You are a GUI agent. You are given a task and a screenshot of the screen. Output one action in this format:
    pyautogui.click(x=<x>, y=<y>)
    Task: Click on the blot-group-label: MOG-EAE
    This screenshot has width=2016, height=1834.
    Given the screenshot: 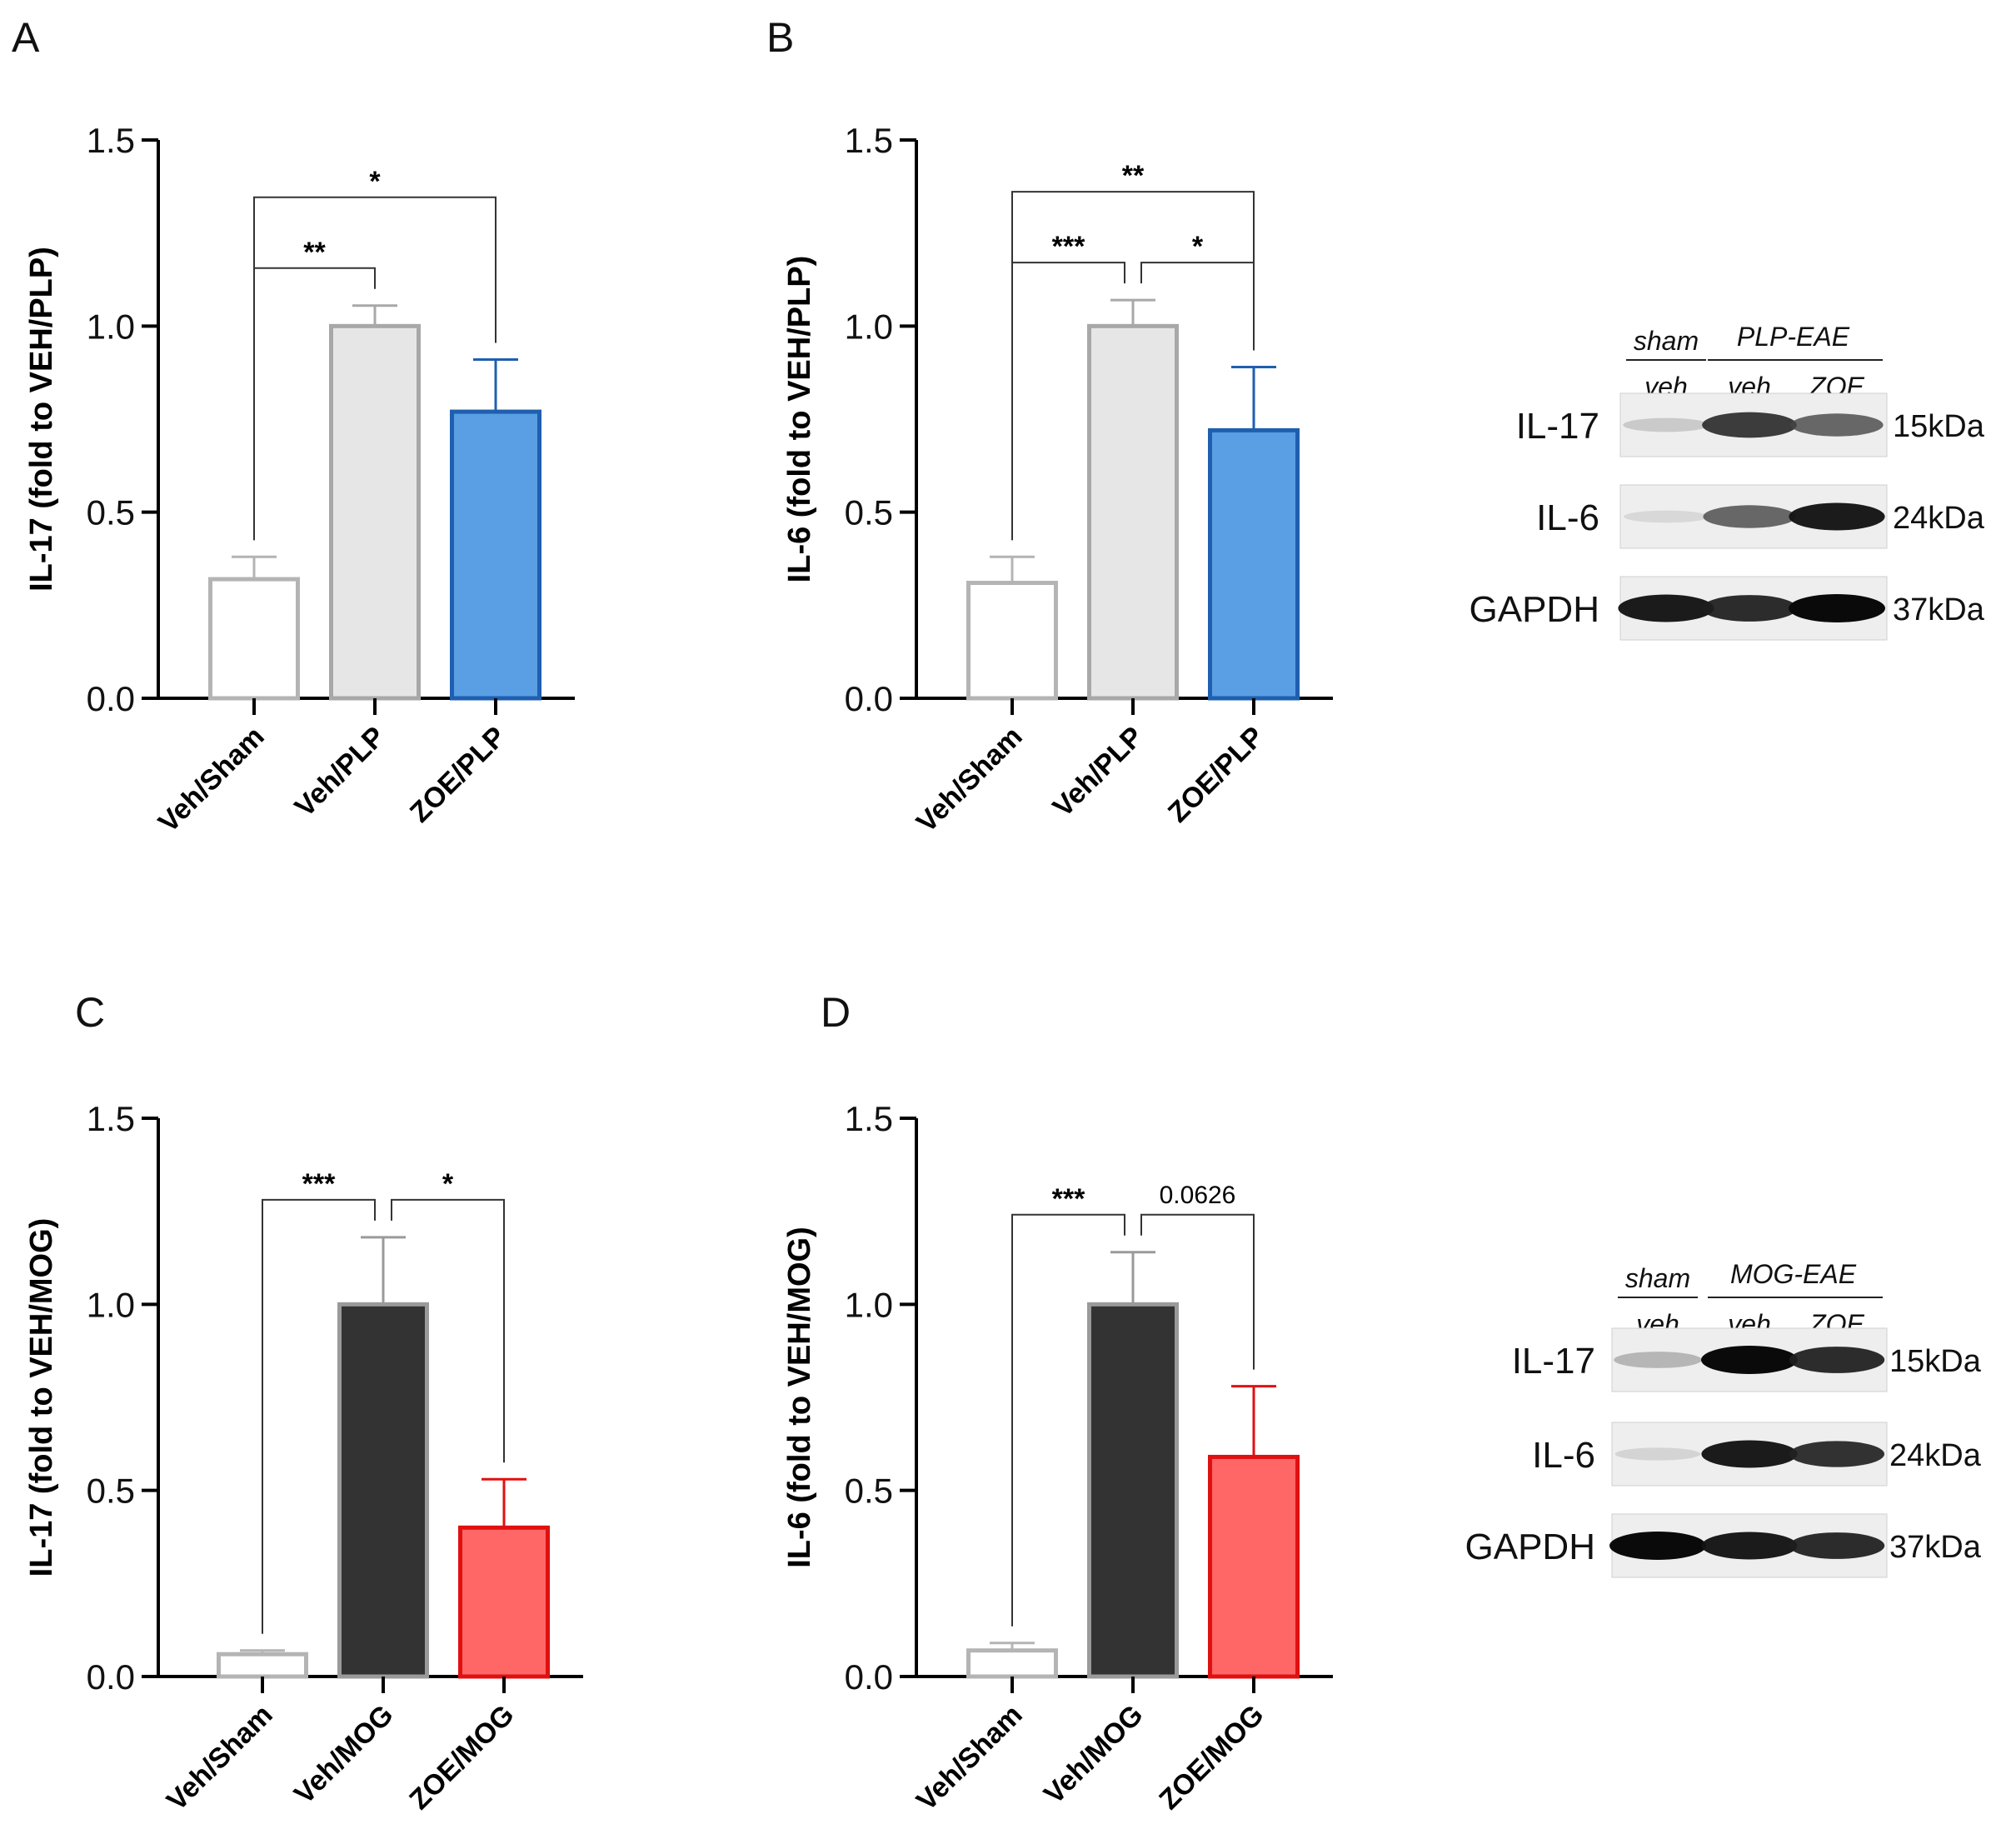 What is the action you would take?
    pyautogui.click(x=1793, y=1274)
    